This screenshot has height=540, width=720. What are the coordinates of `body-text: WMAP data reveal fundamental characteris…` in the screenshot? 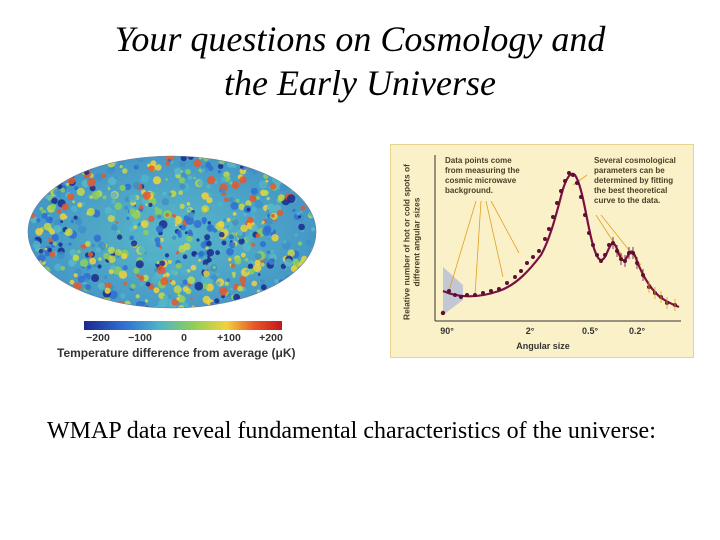 It's located at (351, 431).